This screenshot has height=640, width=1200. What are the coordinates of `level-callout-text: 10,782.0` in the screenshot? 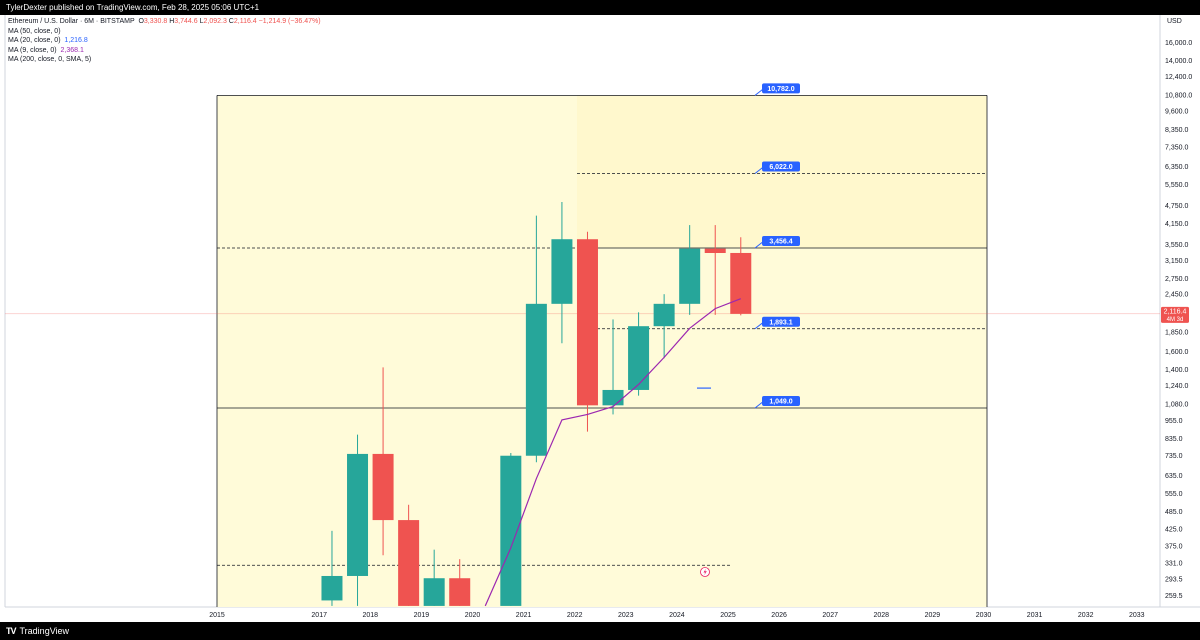 It's located at (780, 89).